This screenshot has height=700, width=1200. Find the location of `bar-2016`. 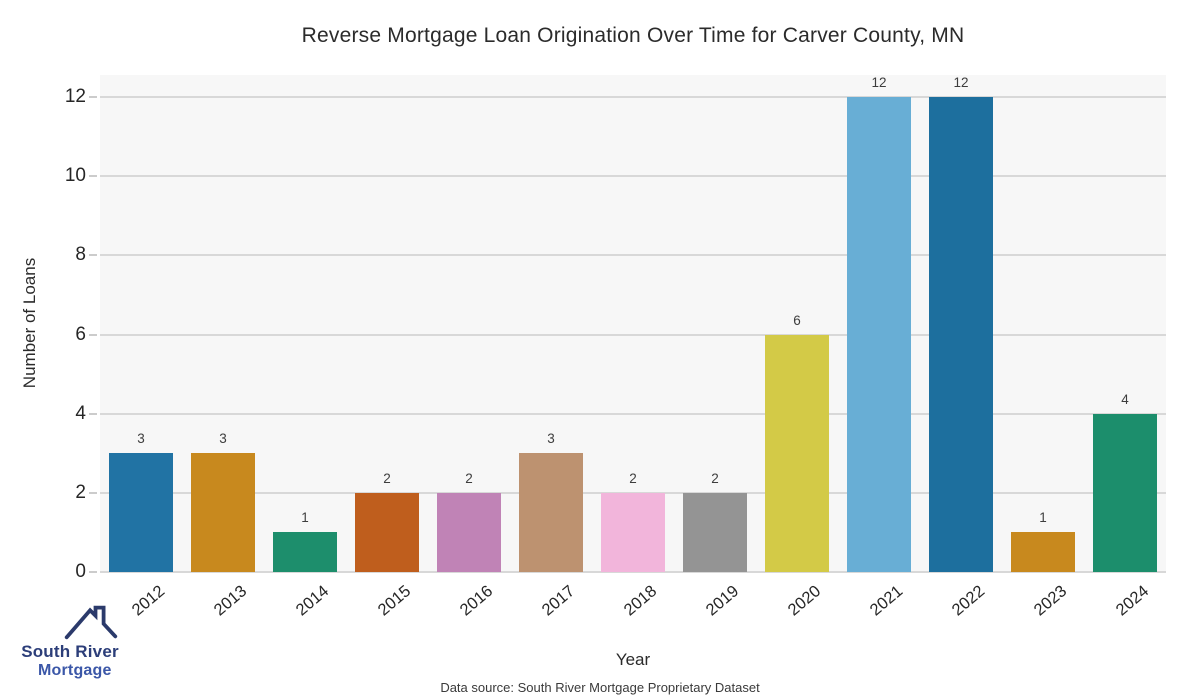

bar-2016 is located at coordinates (469, 532).